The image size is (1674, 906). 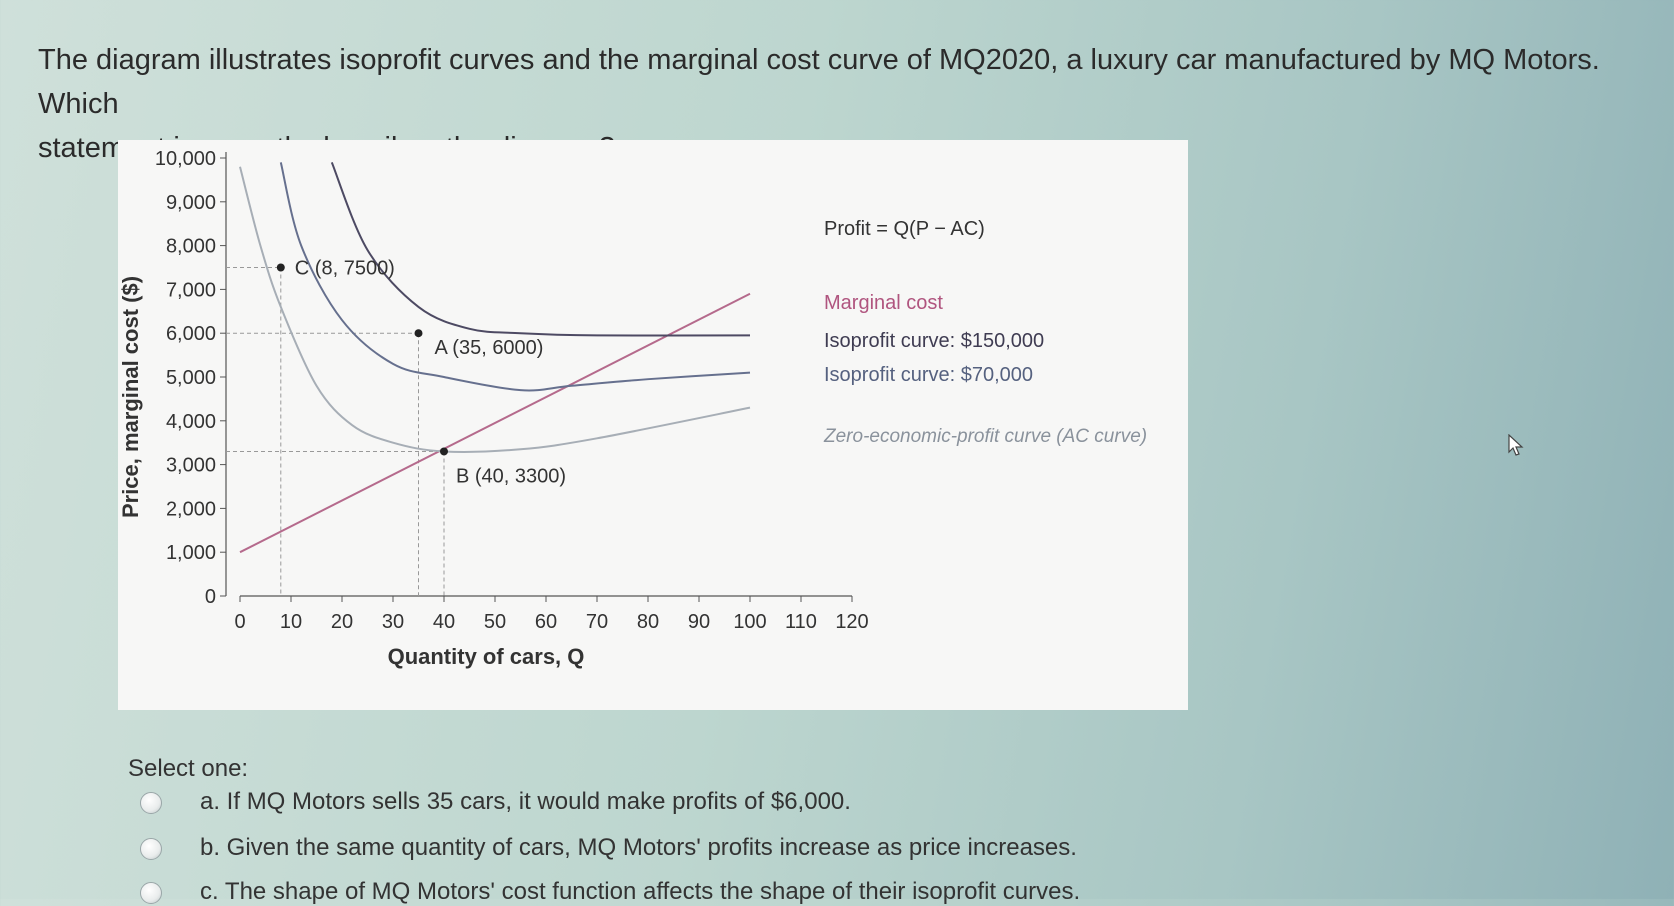 I want to click on y-axis-label: Price, marginal cost ($), so click(x=130, y=397).